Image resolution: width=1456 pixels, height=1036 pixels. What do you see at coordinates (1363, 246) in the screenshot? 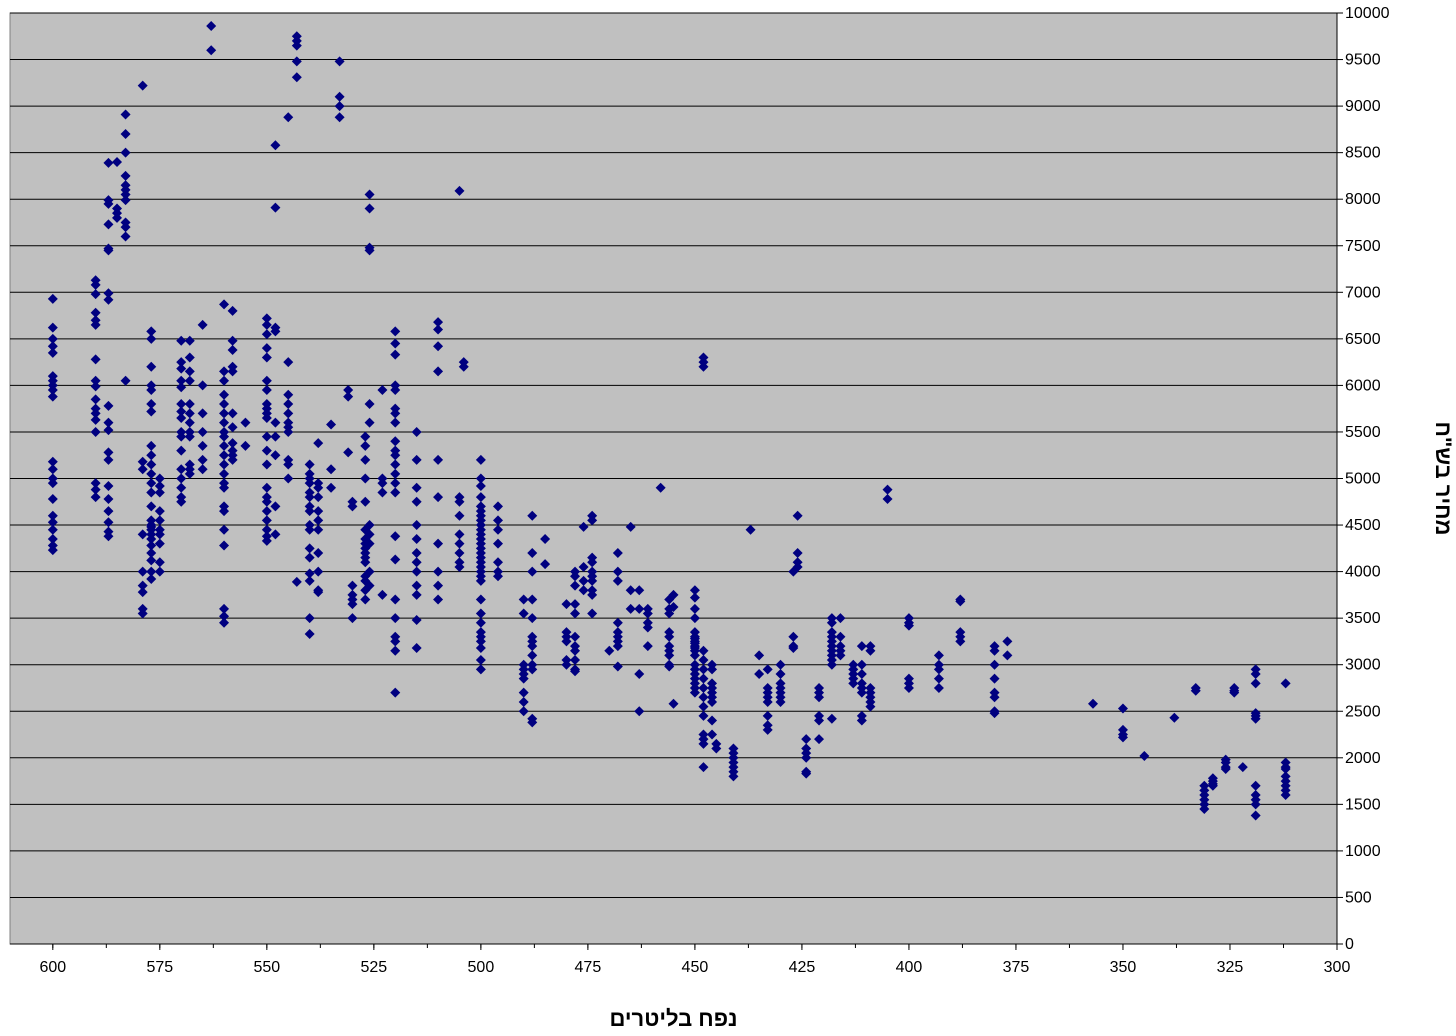
I see `y-tick-label: 7500` at bounding box center [1363, 246].